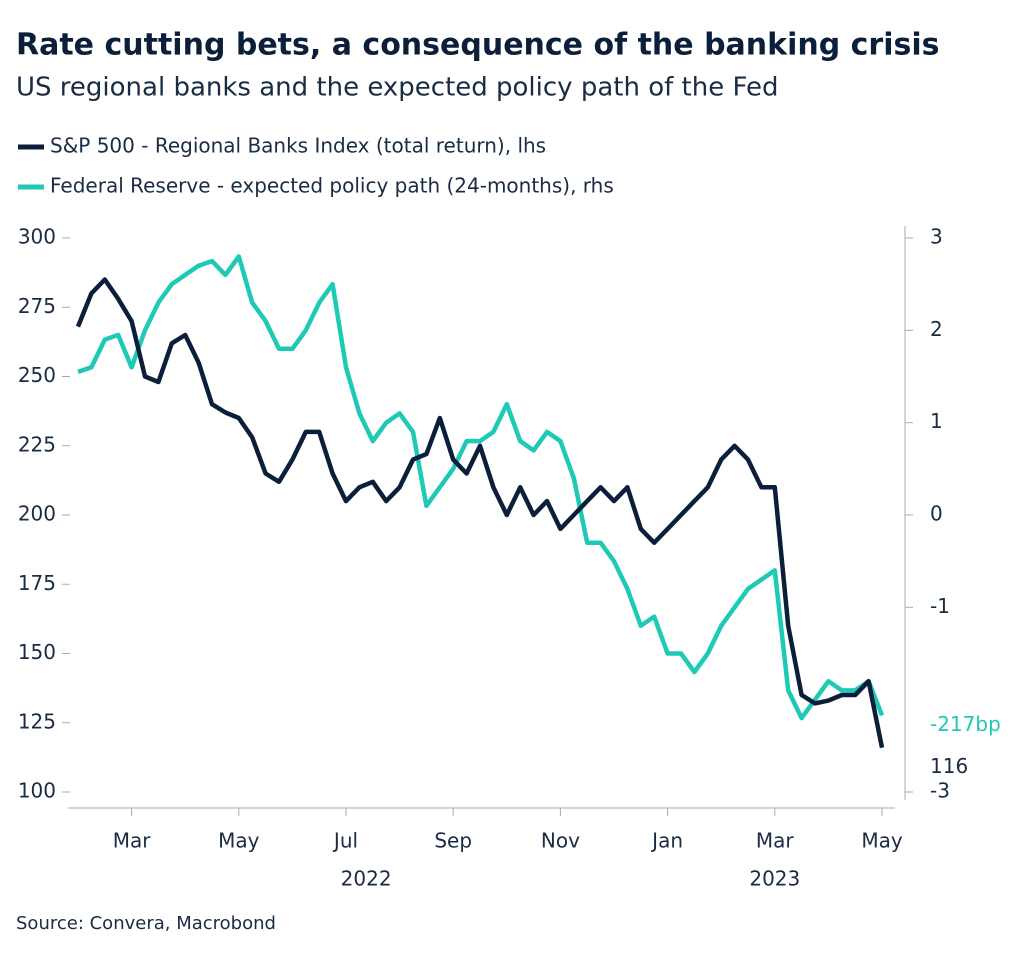 Image resolution: width=1024 pixels, height=962 pixels. I want to click on y-tick-label: 275, so click(37, 306).